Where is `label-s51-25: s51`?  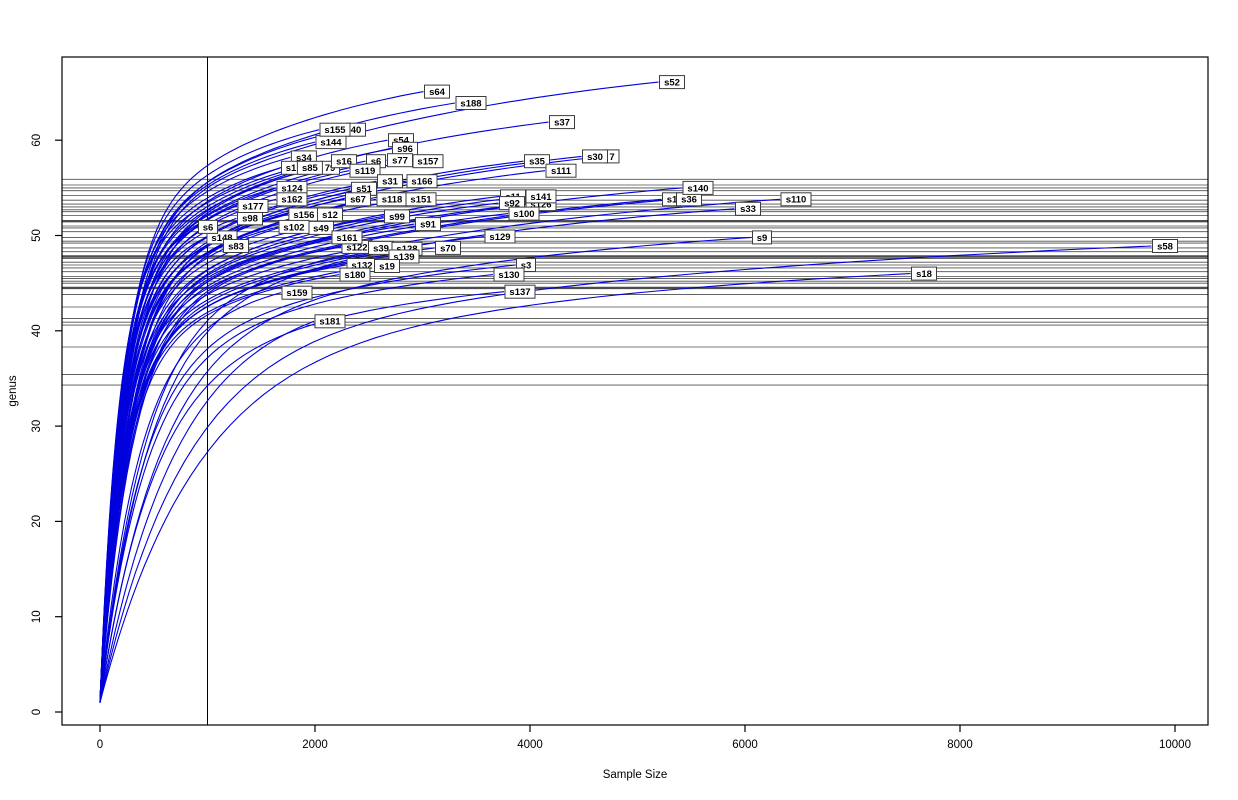 label-s51-25: s51 is located at coordinates (364, 189).